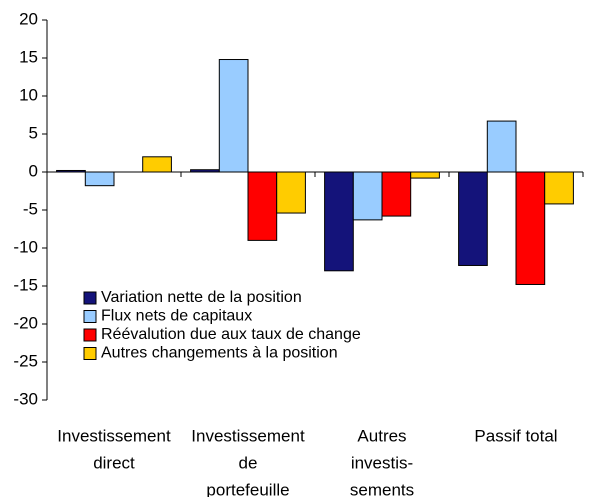  I want to click on y-tick-label: 15, so click(28, 56).